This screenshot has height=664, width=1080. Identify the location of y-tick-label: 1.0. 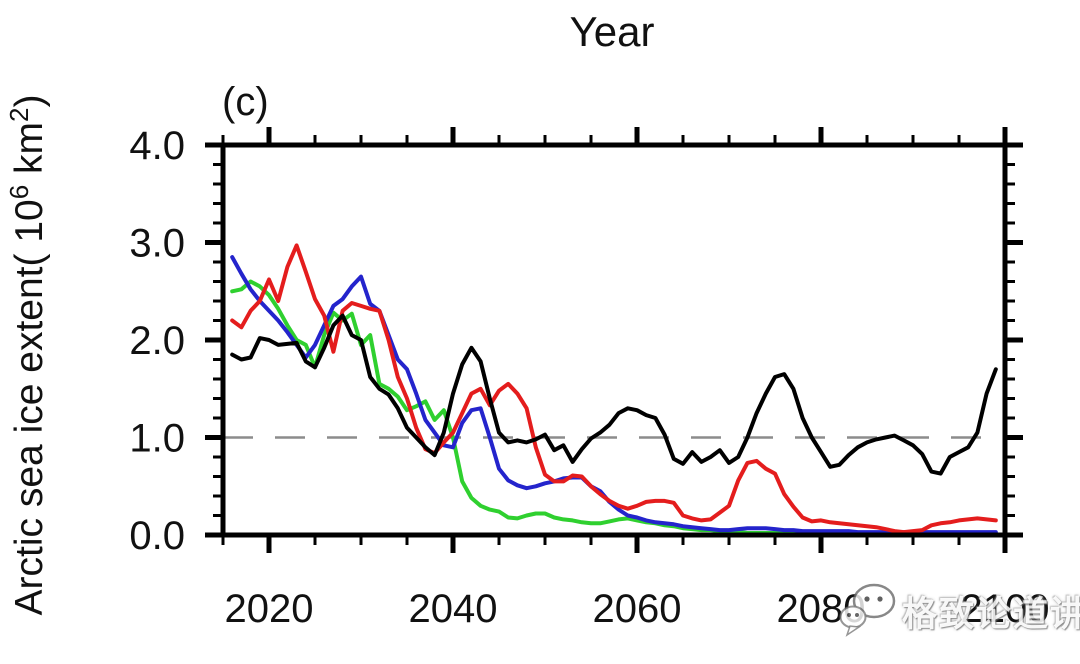
(157, 439).